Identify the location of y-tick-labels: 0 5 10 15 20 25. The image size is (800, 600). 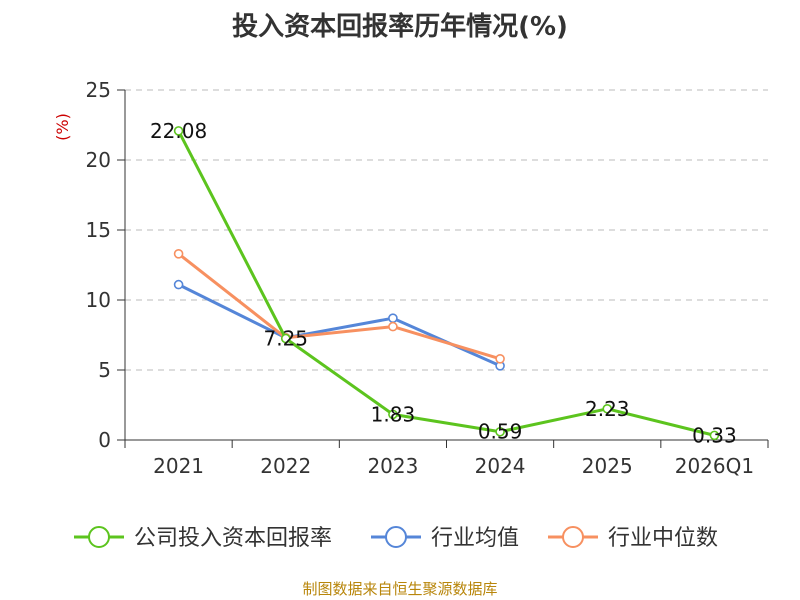
(98, 265).